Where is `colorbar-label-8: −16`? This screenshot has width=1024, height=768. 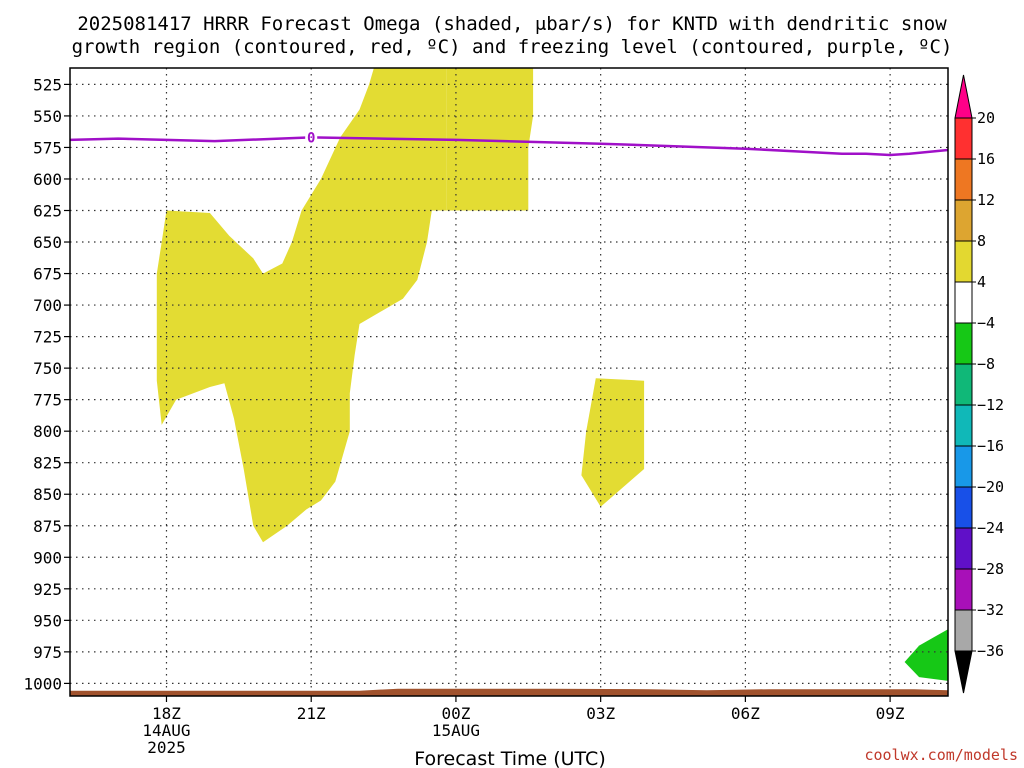 colorbar-label-8: −16 is located at coordinates (990, 446).